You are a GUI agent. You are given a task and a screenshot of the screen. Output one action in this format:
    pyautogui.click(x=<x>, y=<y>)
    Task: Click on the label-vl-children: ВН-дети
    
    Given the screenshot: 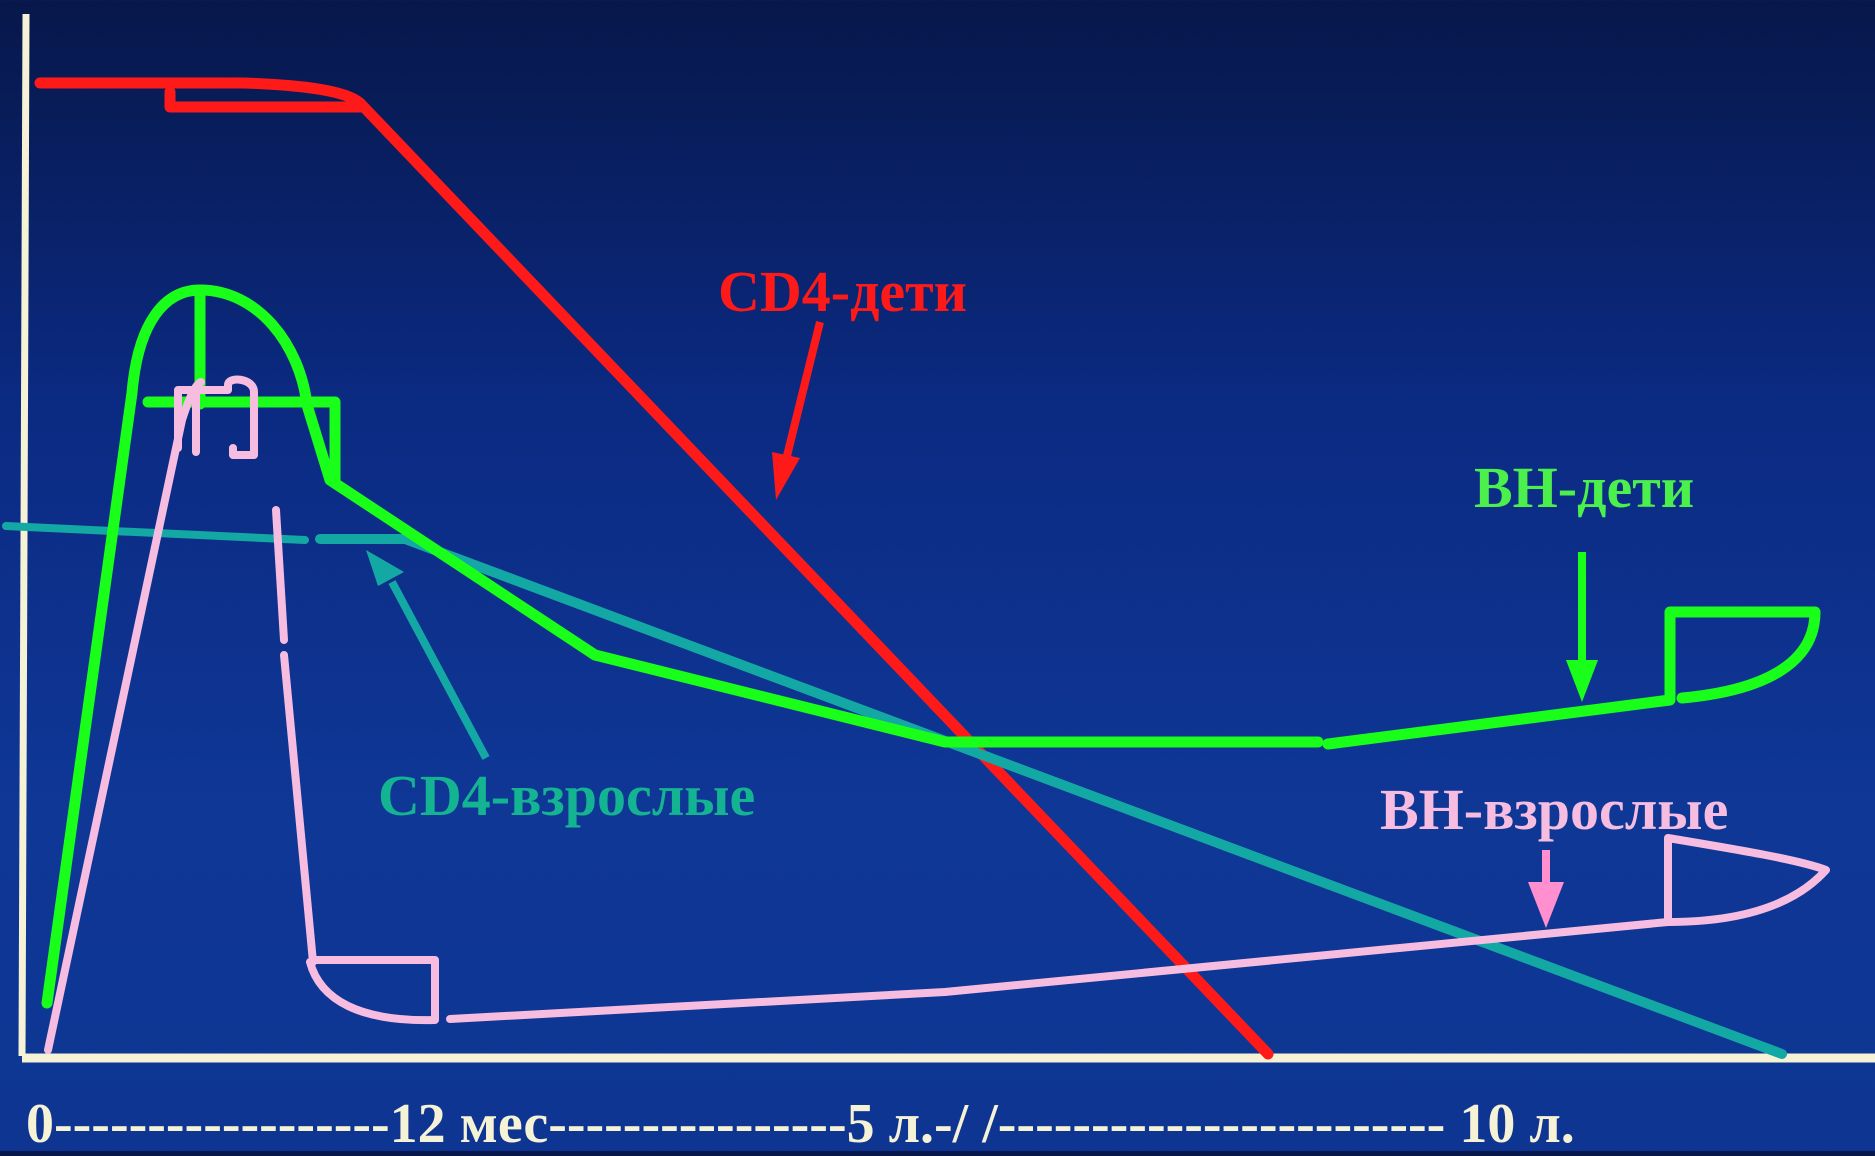 What is the action you would take?
    pyautogui.click(x=1584, y=487)
    